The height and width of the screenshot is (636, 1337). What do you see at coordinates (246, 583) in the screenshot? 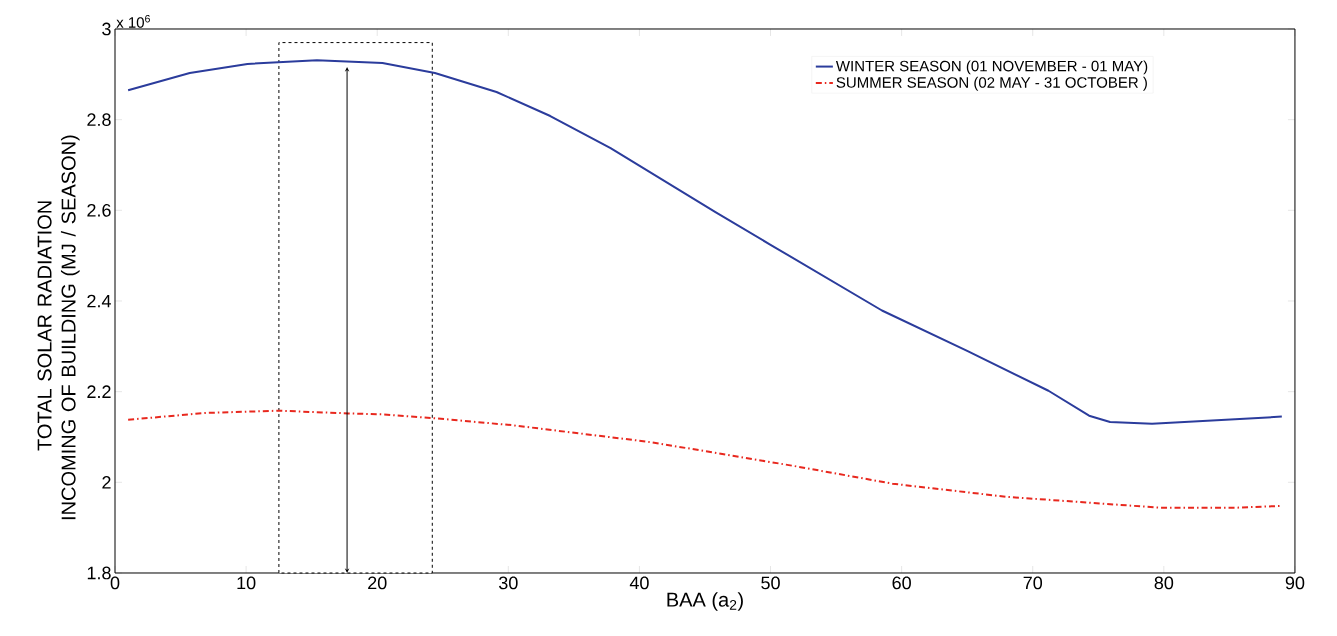
I see `x-tick-label: 10` at bounding box center [246, 583].